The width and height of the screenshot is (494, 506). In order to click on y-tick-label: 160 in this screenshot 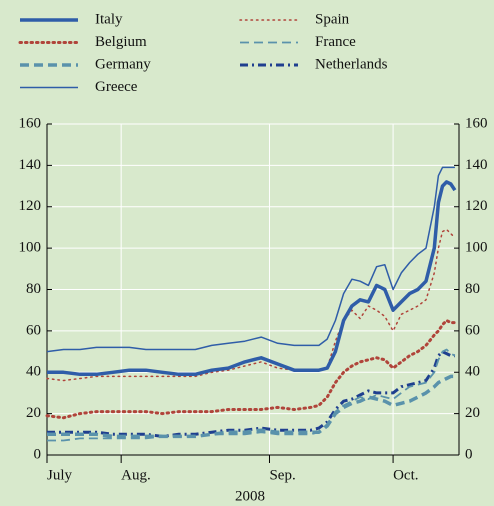, I will do `click(30, 123)`.